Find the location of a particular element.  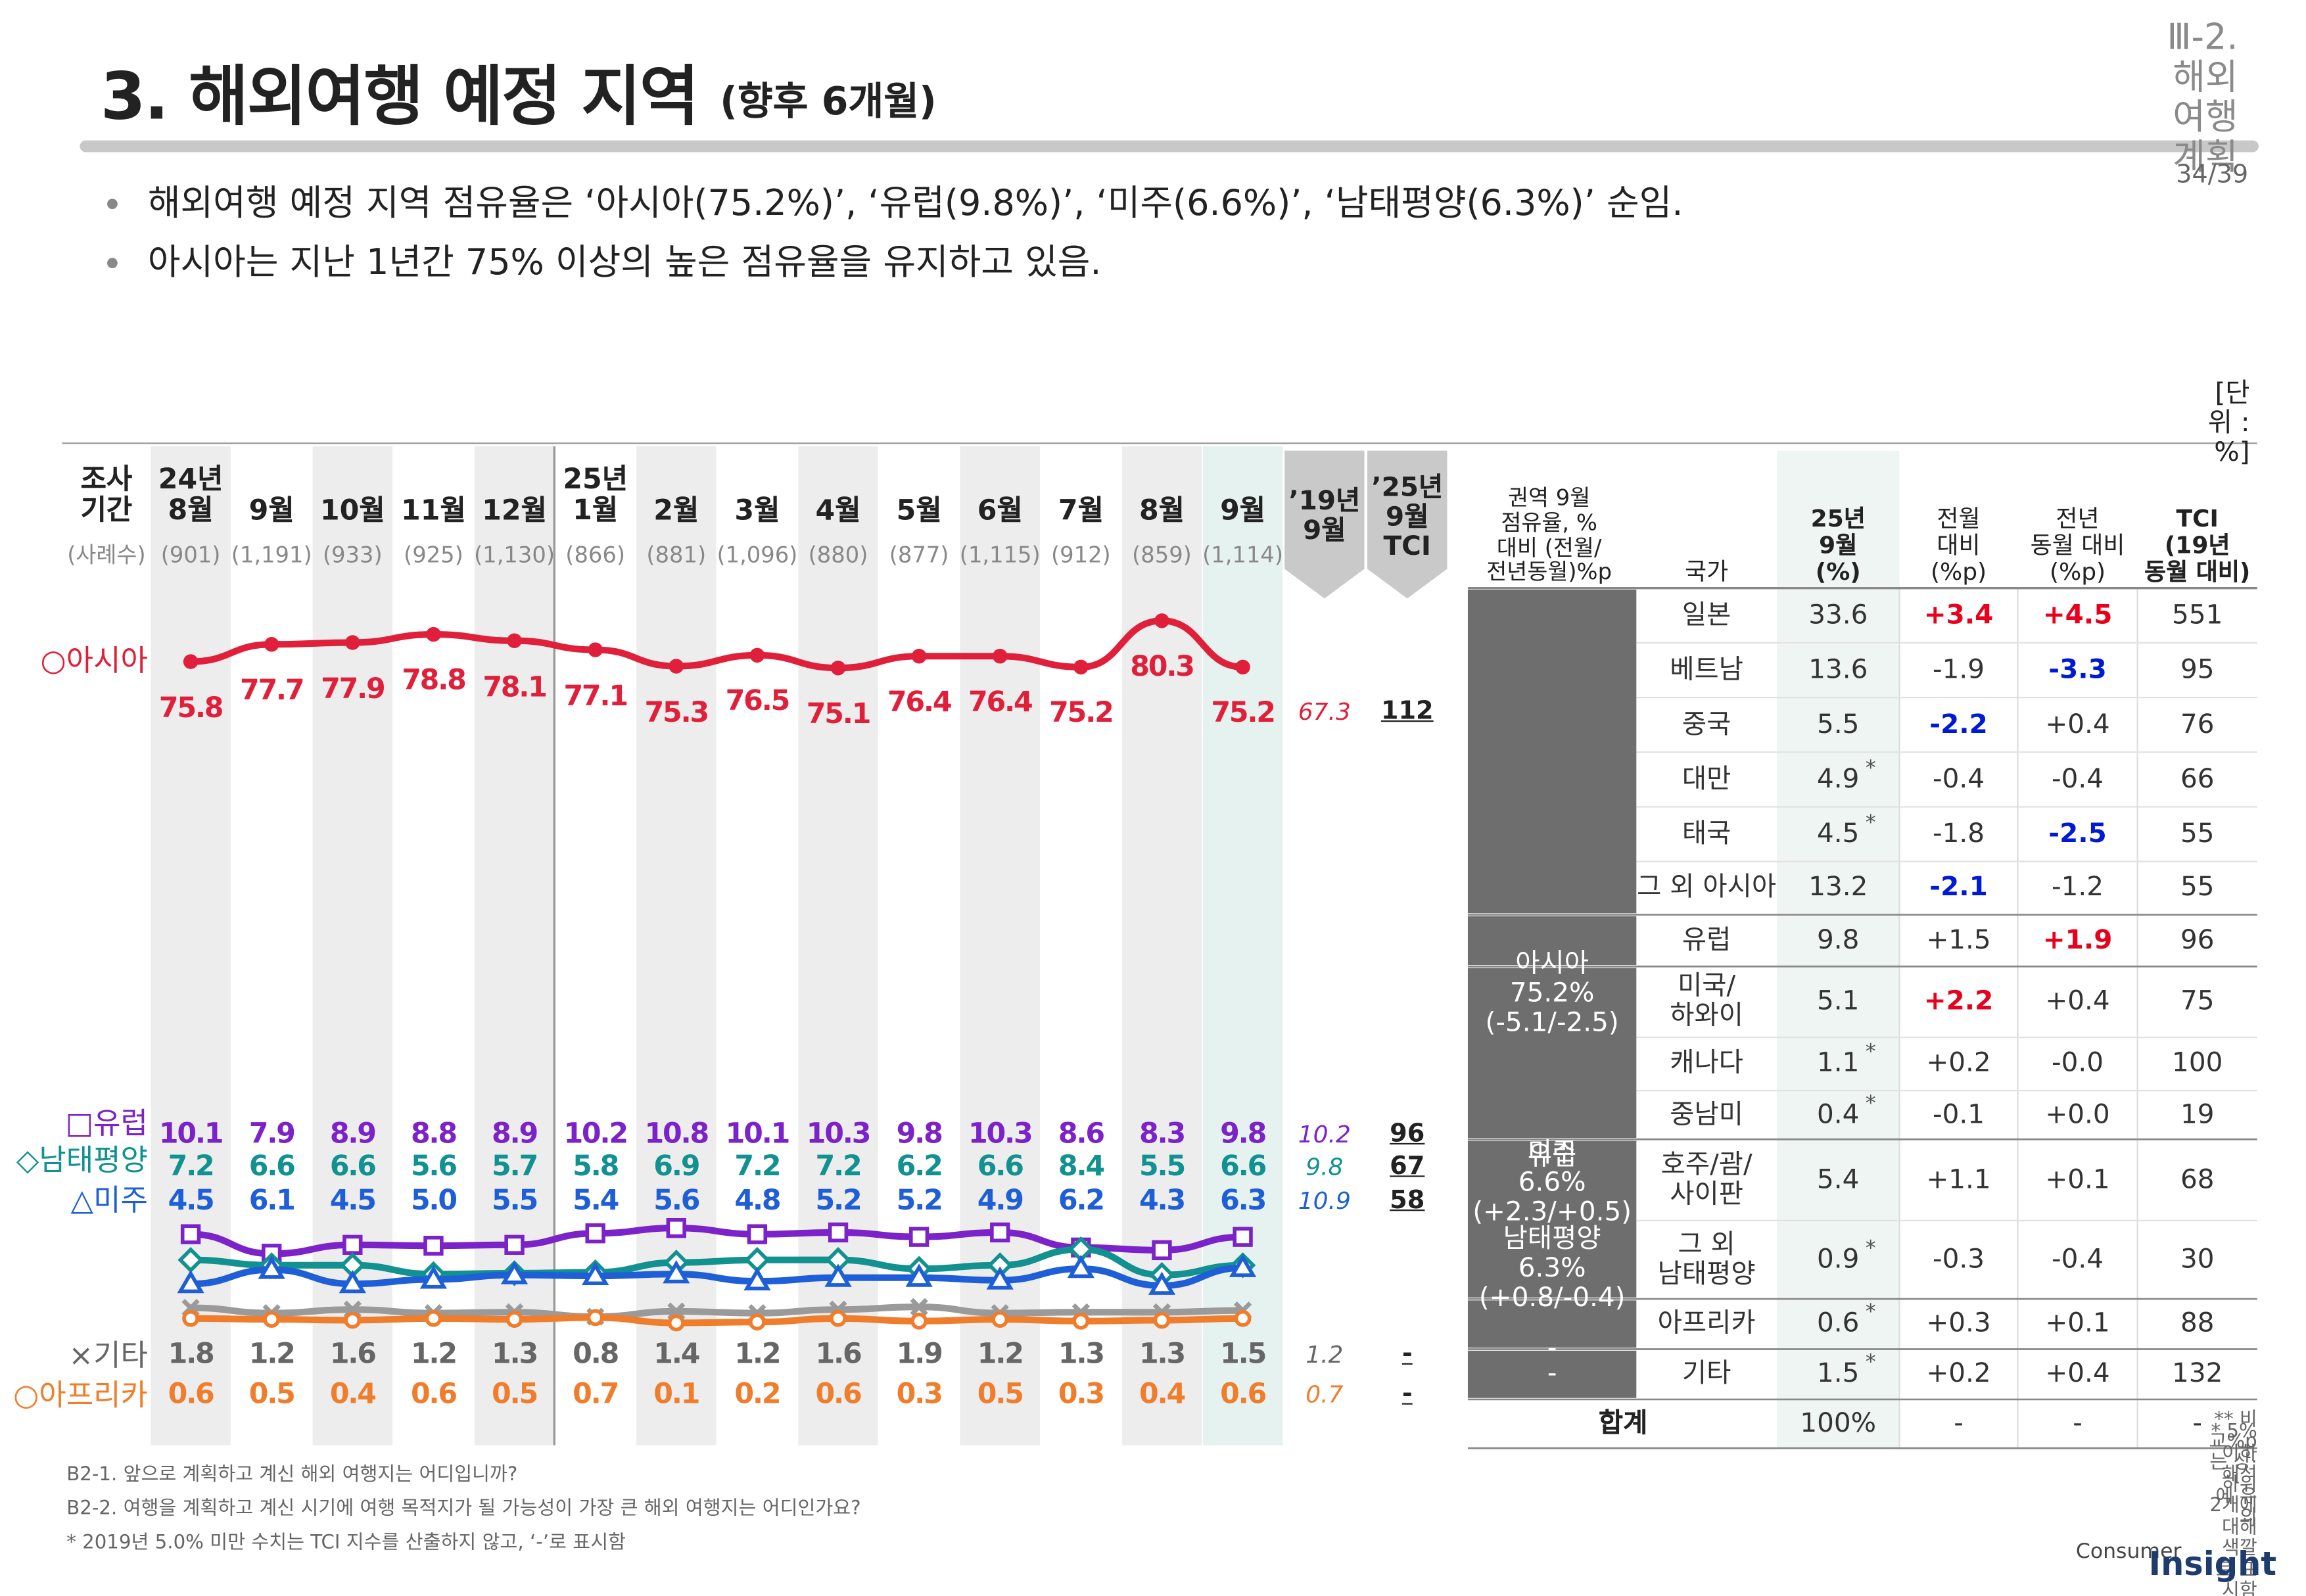

sample-size: (925) is located at coordinates (433, 555).